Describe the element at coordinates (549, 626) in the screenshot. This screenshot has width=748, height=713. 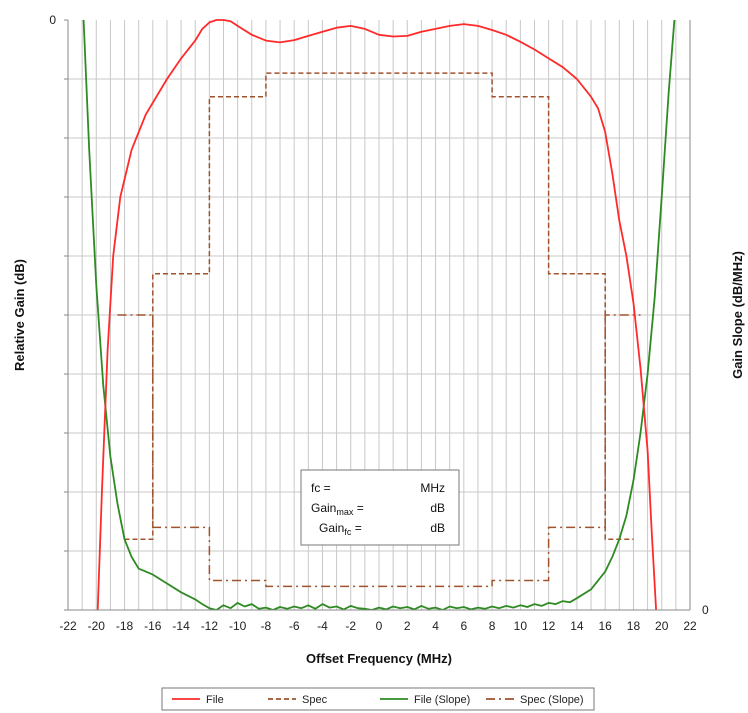
I see `x-tick-label: 12` at that location.